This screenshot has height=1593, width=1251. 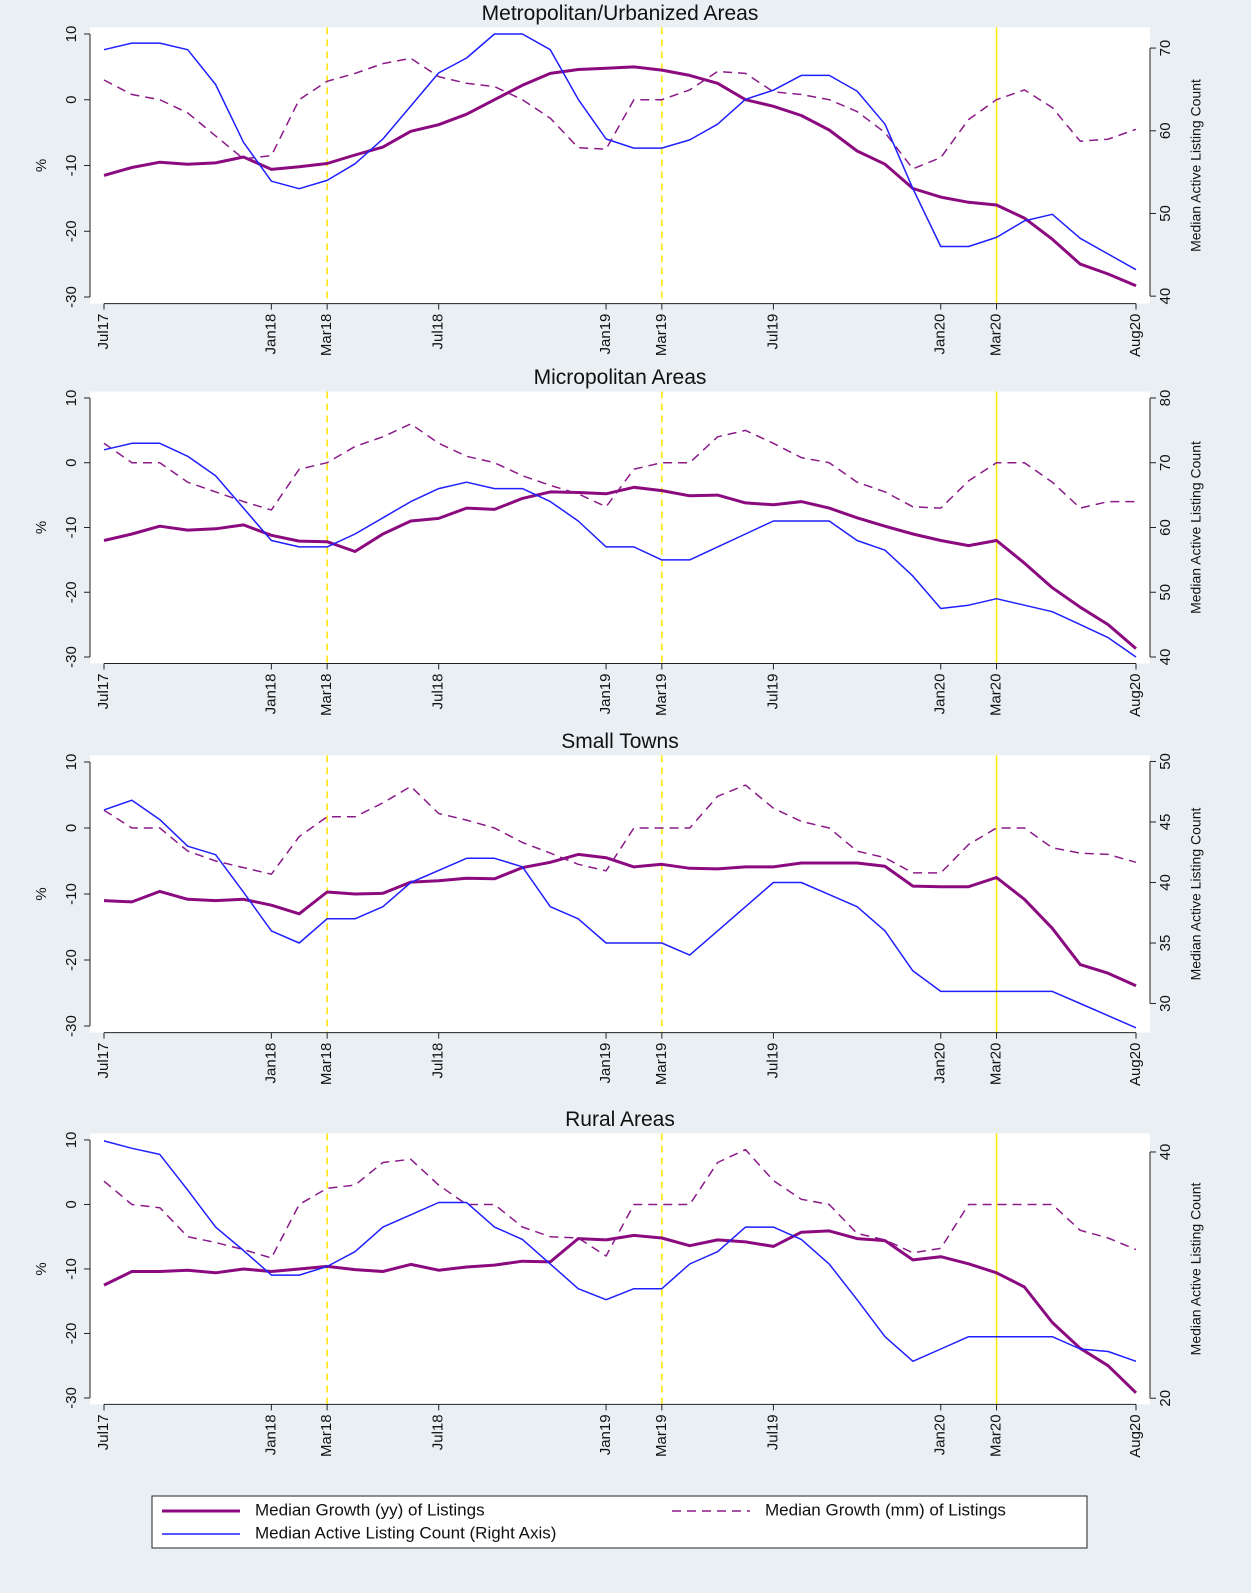 What do you see at coordinates (885, 1509) in the screenshot?
I see `legend-label: Median Growth (mm) of Listings` at bounding box center [885, 1509].